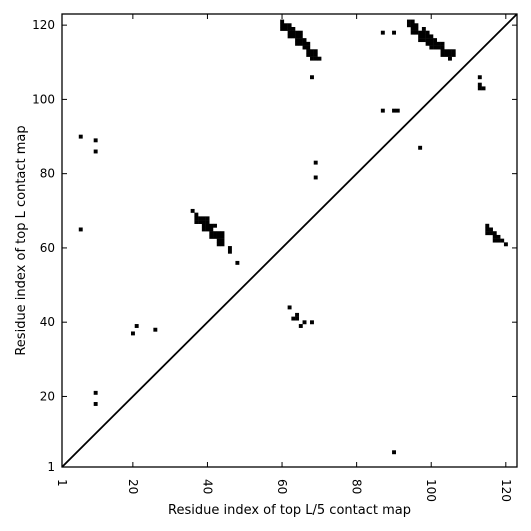 The height and width of the screenshot is (531, 531). Describe the element at coordinates (289, 510) in the screenshot. I see `x-axis-label: Residue index of top L/5 contact map` at that location.